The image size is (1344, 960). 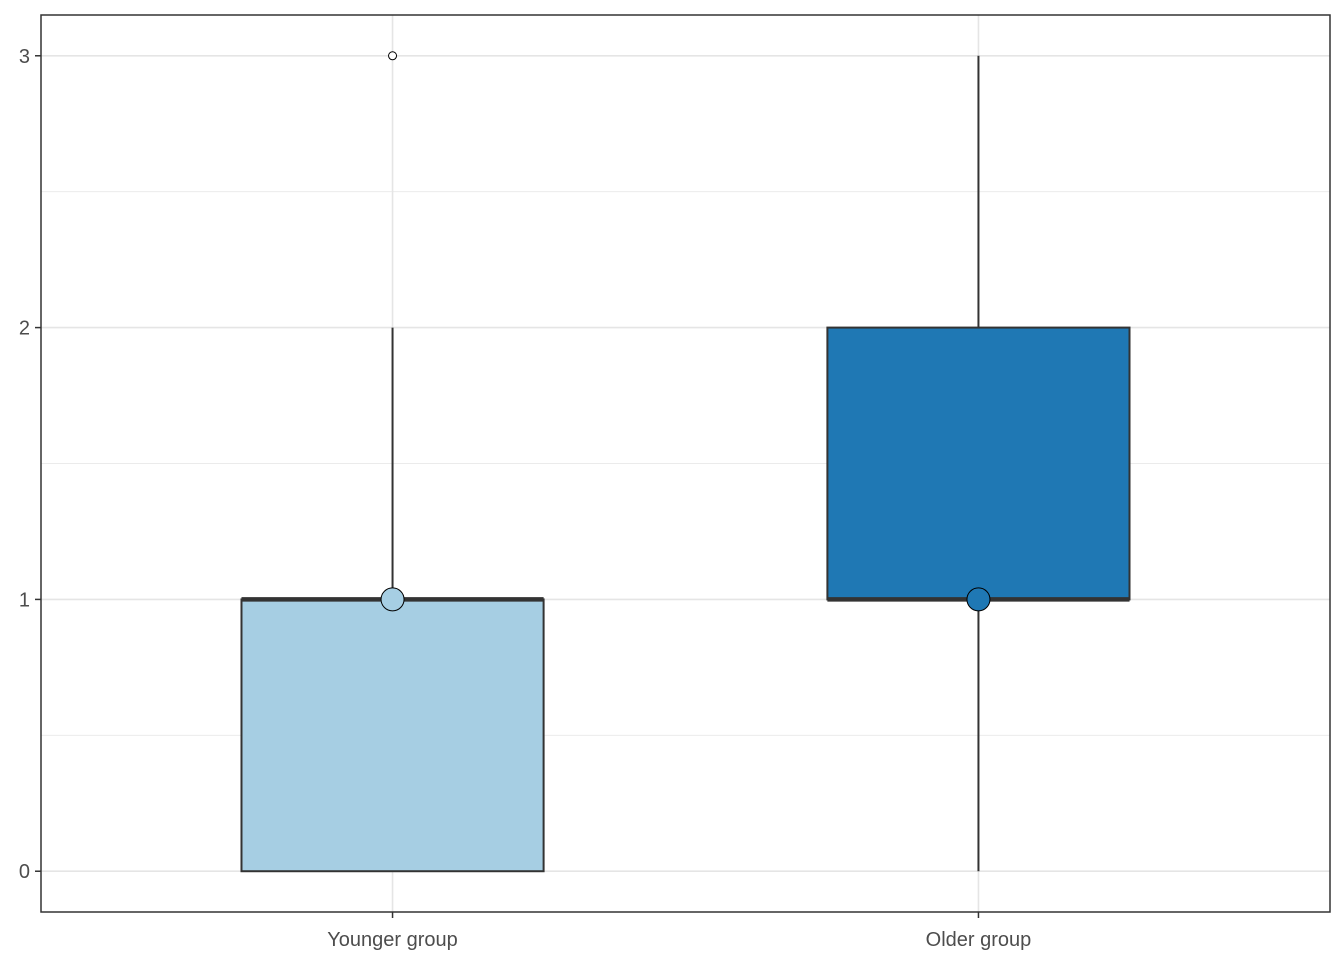 What do you see at coordinates (24, 872) in the screenshot?
I see `y-tick-label: 0` at bounding box center [24, 872].